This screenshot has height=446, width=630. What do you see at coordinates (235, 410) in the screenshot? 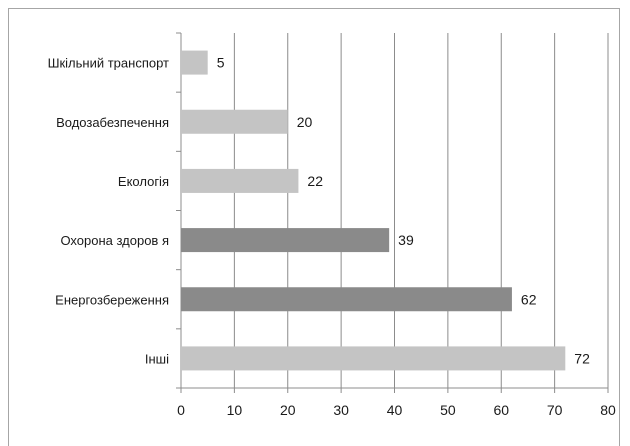
I see `x-tick-label: 10` at bounding box center [235, 410].